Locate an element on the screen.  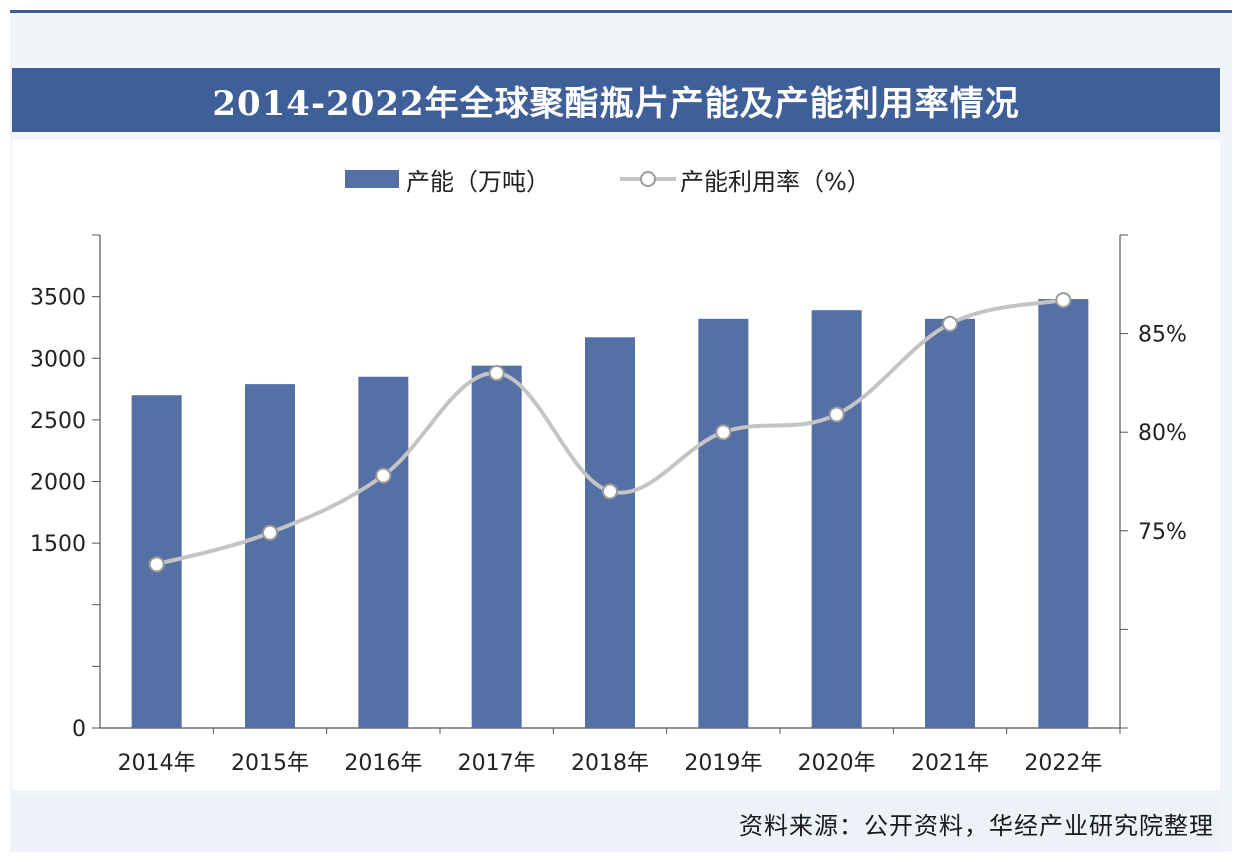
x-tick-label: 2016年 is located at coordinates (383, 763).